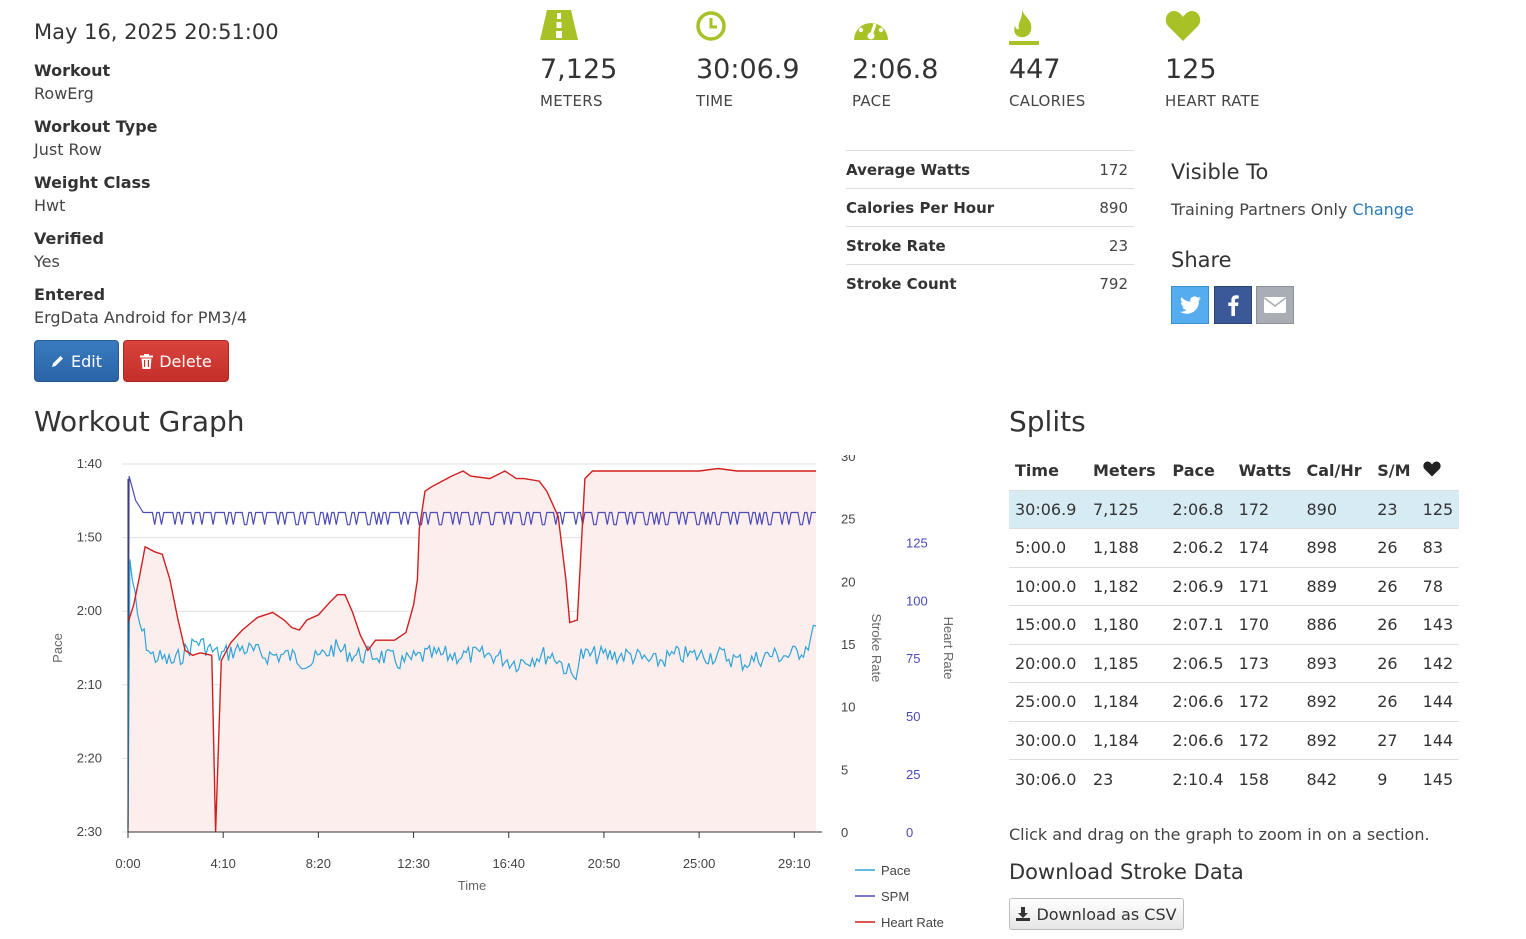  I want to click on x-tick-label: 8:20, so click(318, 863).